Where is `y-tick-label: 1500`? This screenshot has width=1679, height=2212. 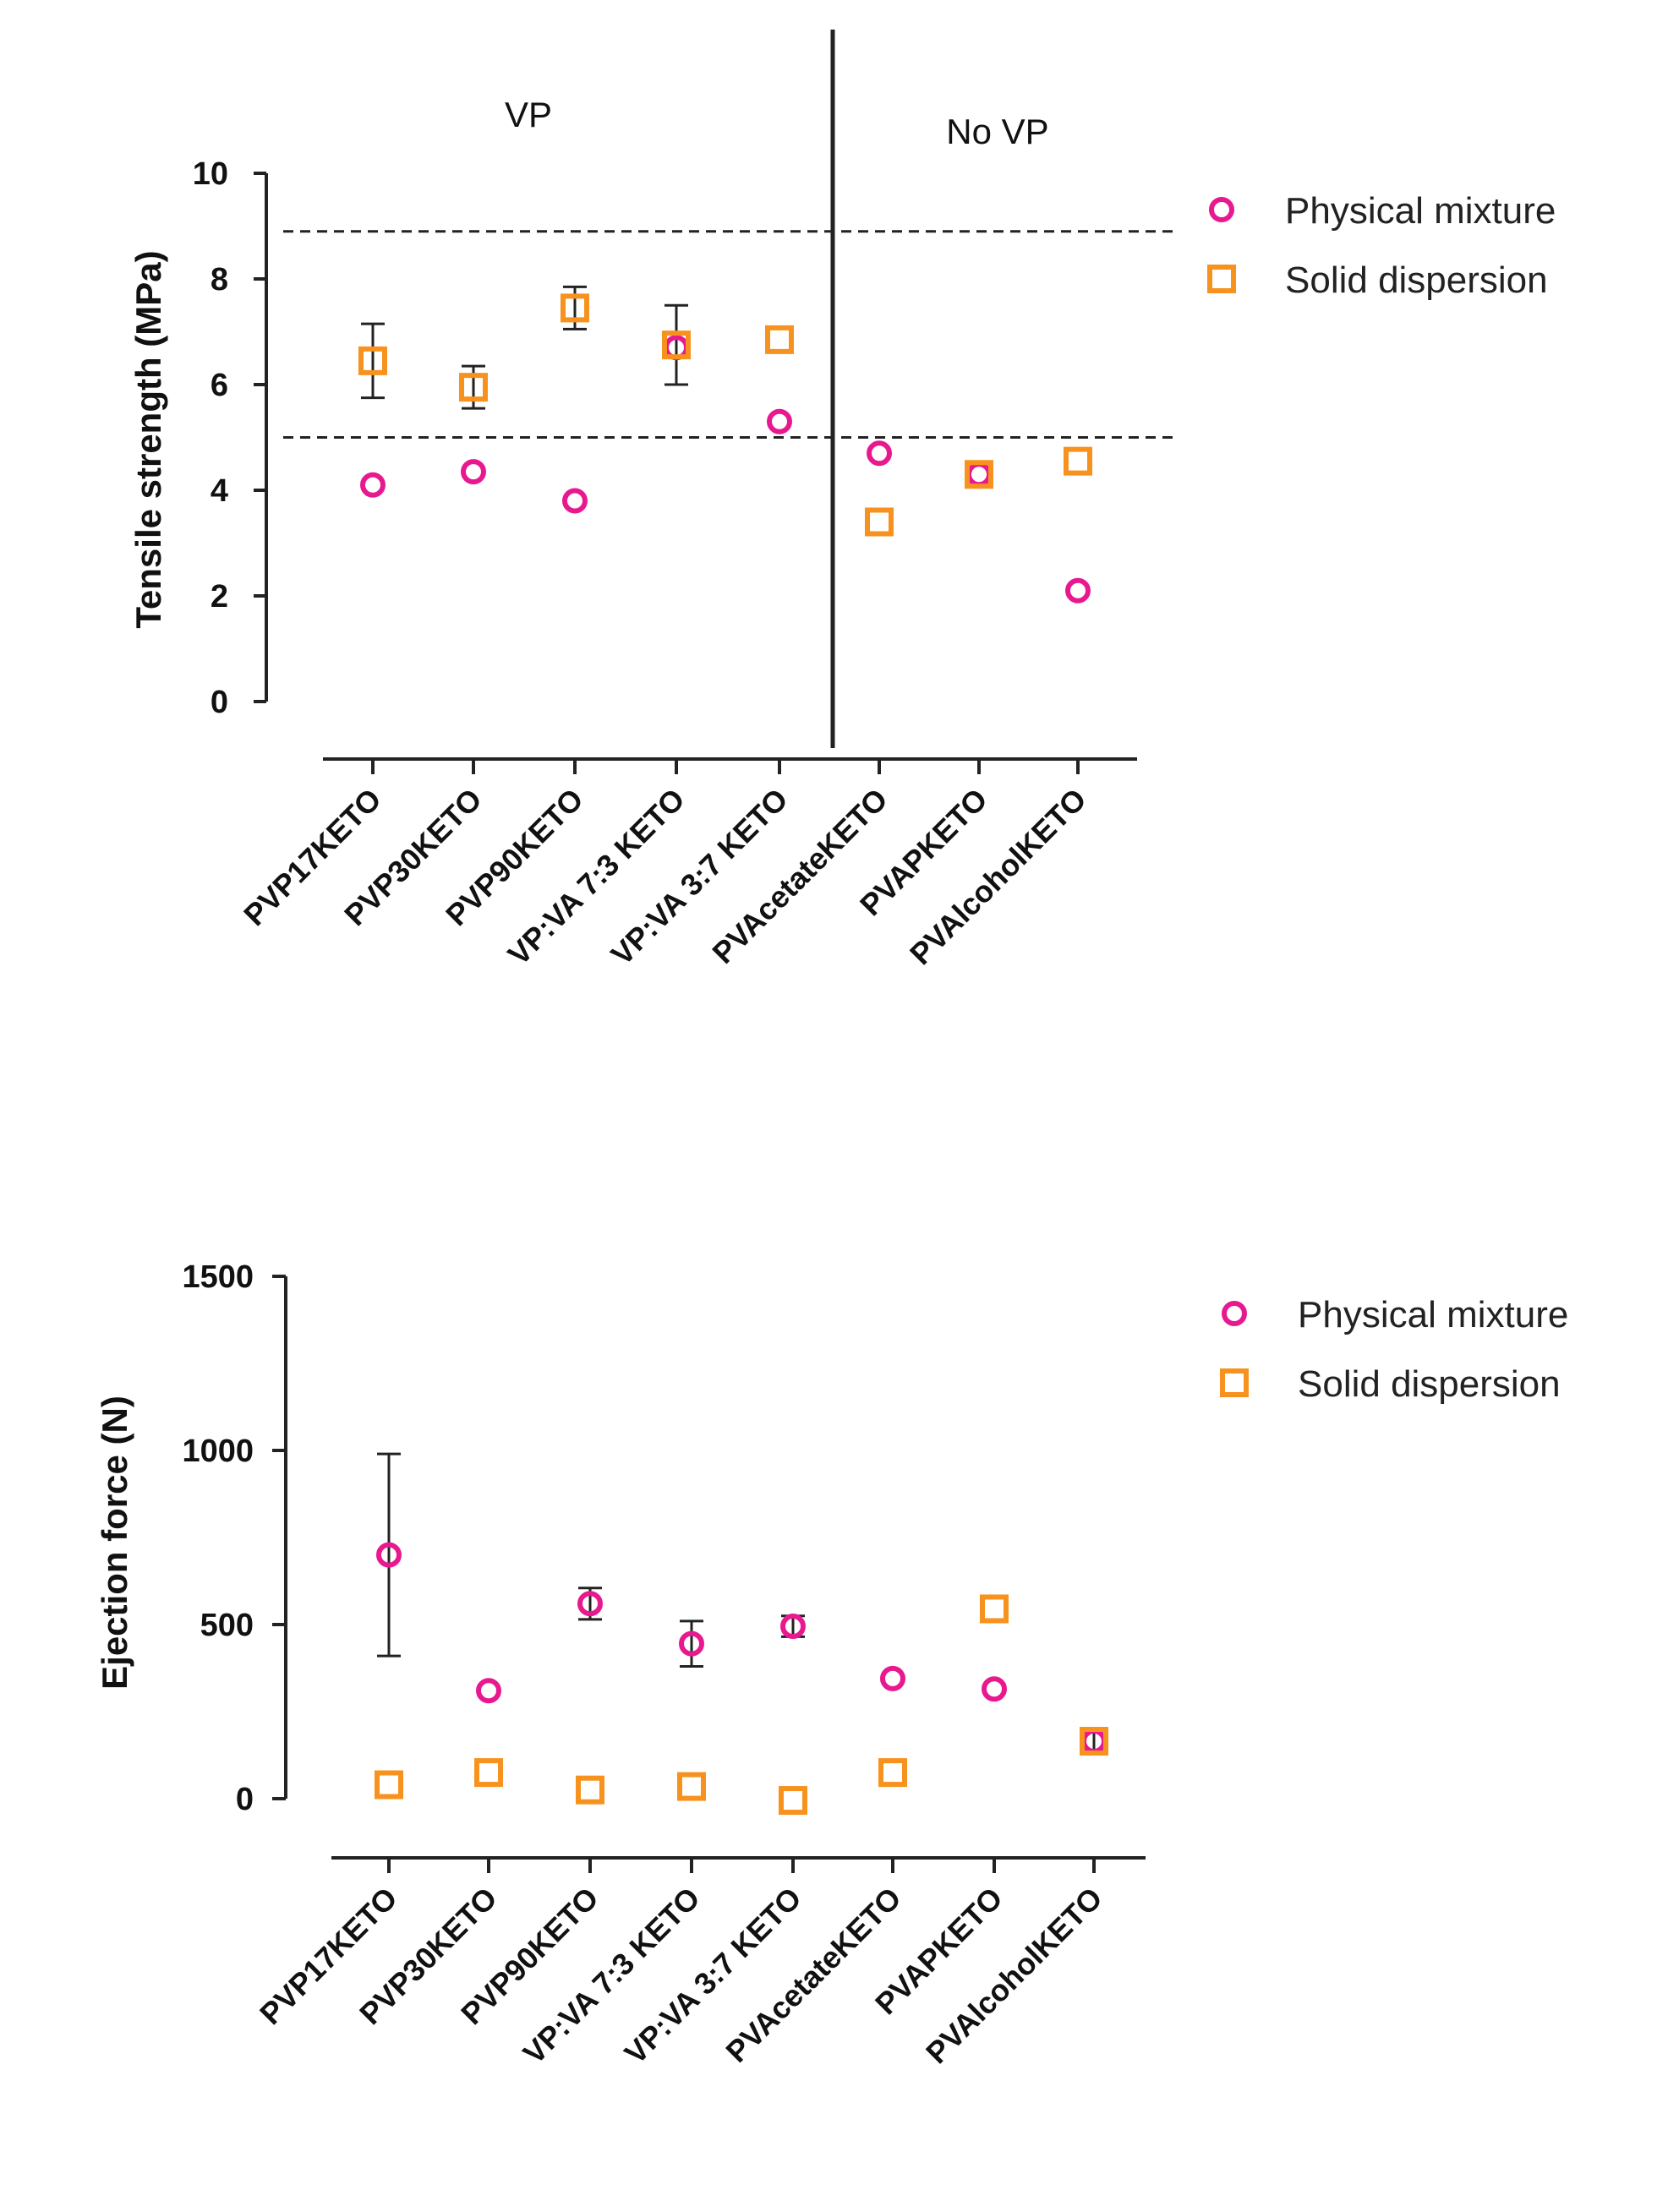 y-tick-label: 1500 is located at coordinates (218, 1277).